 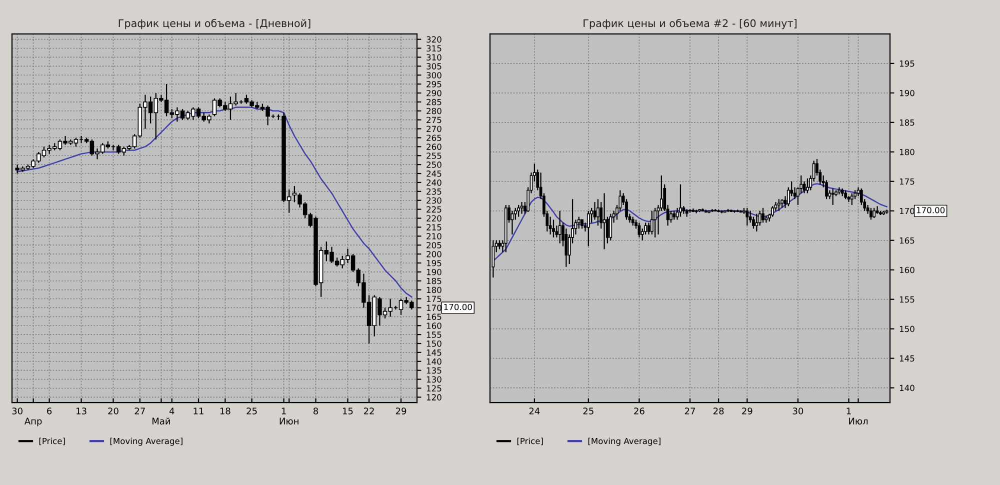 What do you see at coordinates (434, 165) in the screenshot?
I see `y-tick-label: 250` at bounding box center [434, 165].